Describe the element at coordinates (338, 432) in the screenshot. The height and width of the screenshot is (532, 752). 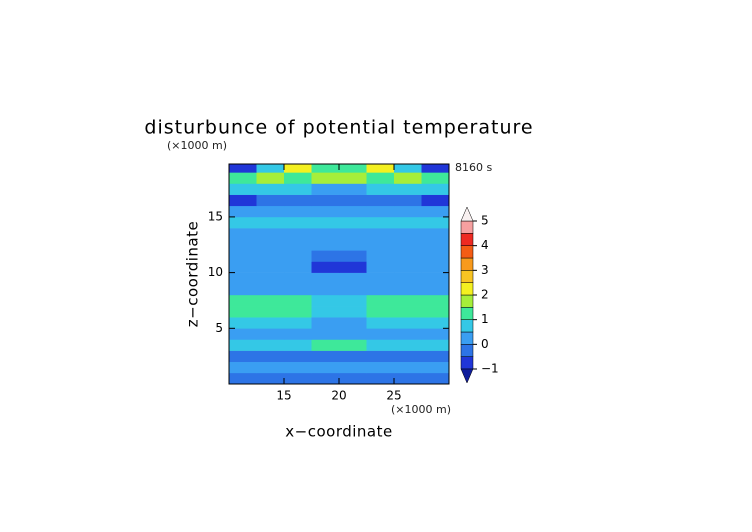
I see `x-axis-label: x−coordinate` at that location.